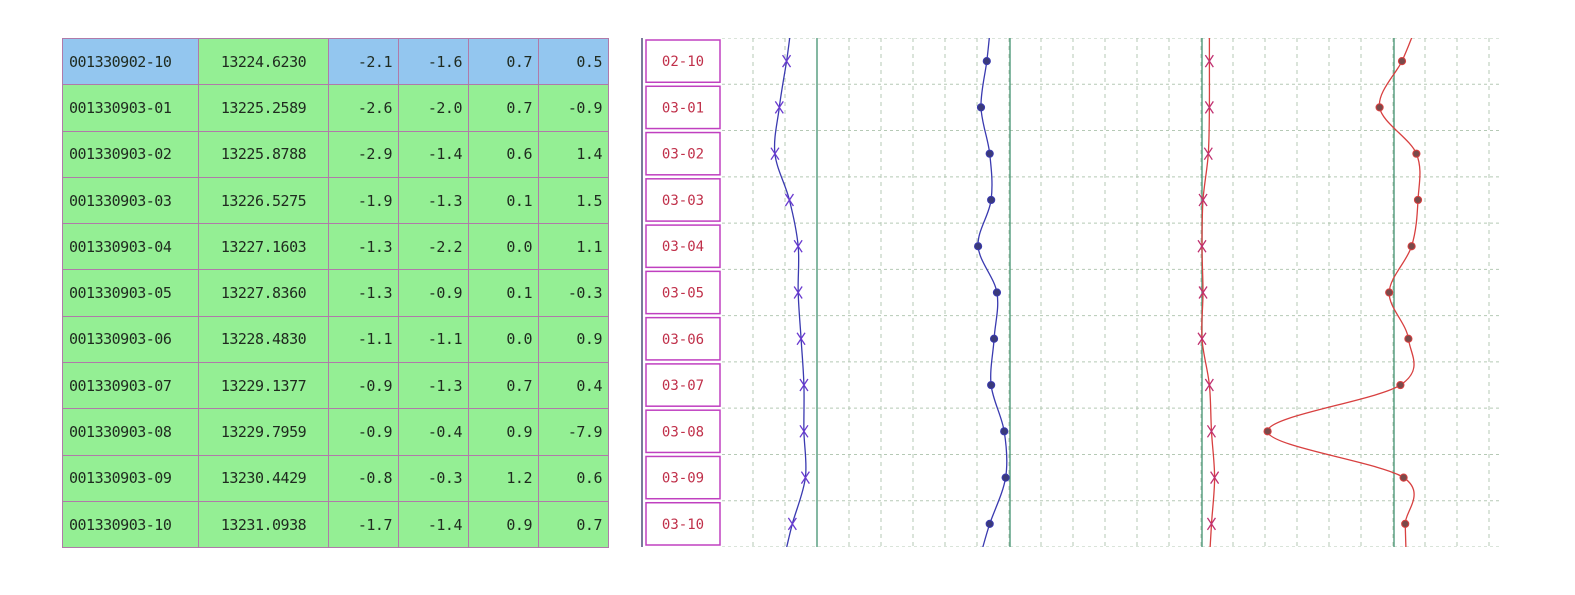 The width and height of the screenshot is (1575, 595). I want to click on table-cell-d1: -1.9, so click(363, 200).